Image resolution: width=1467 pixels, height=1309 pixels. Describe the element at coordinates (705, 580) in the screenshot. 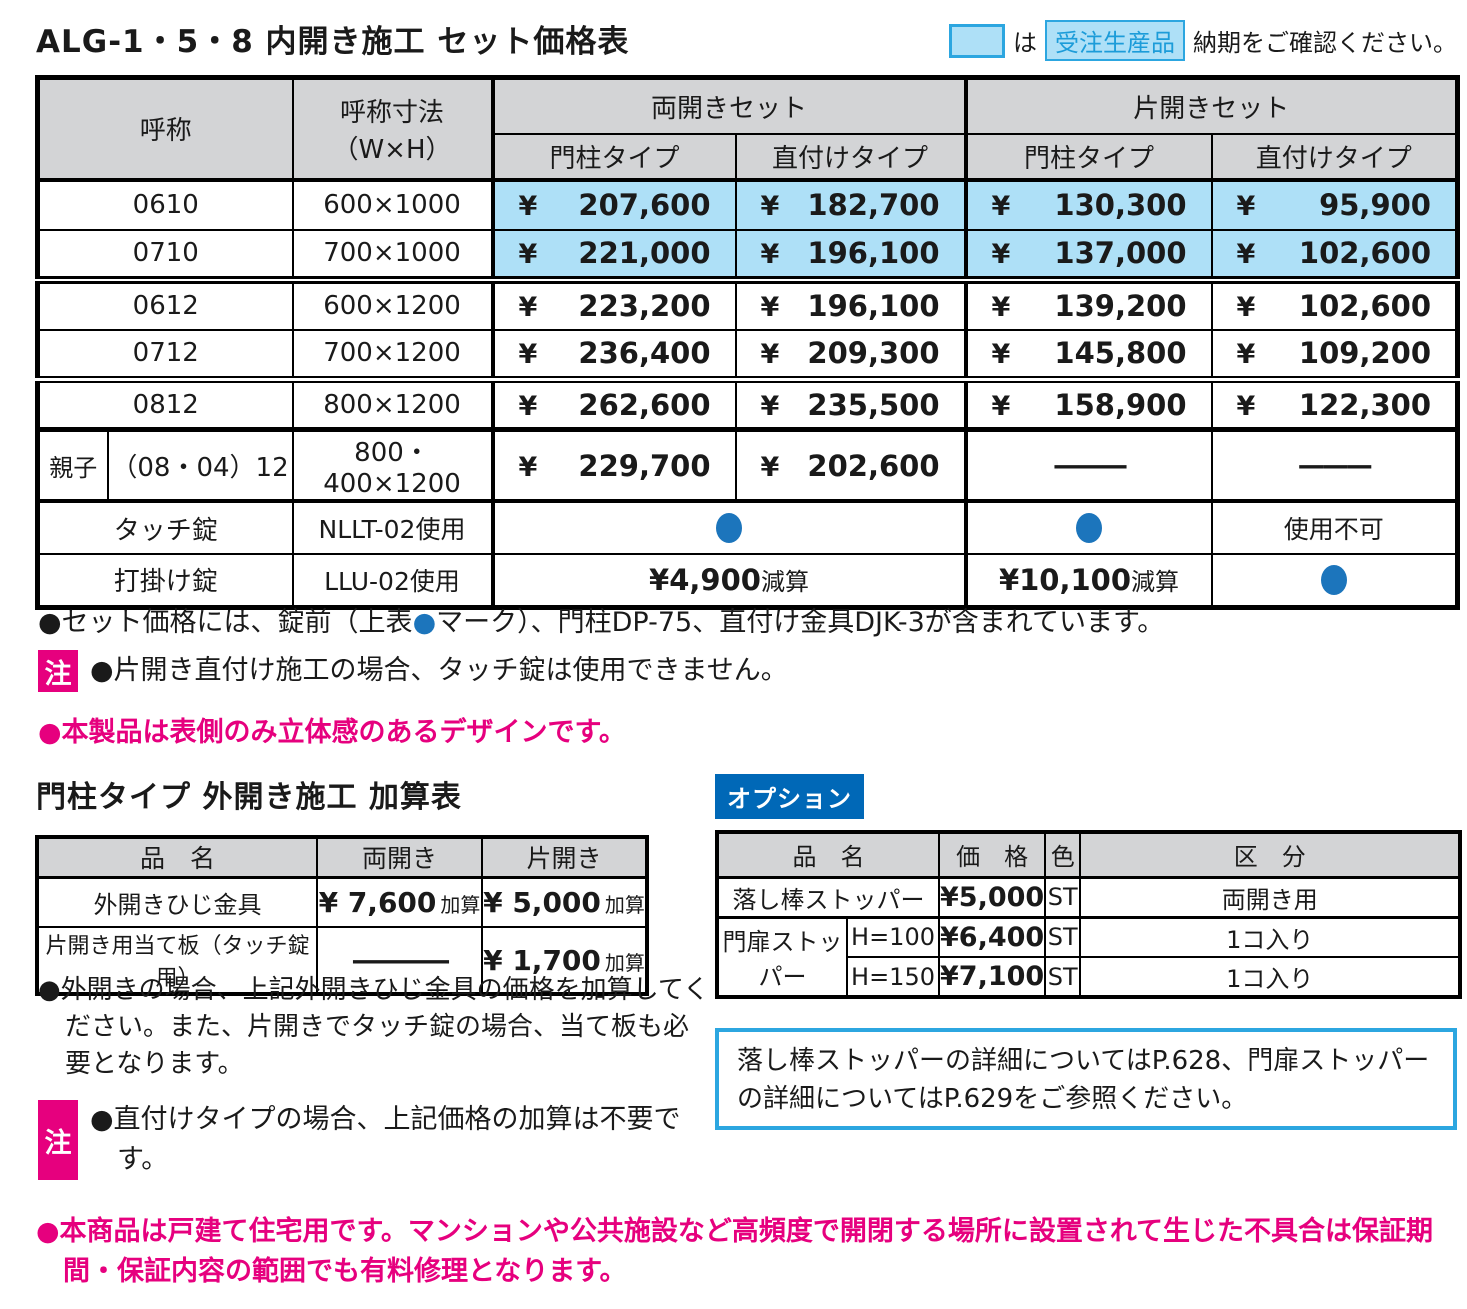

I see `deduction-amount: ¥4,900` at that location.